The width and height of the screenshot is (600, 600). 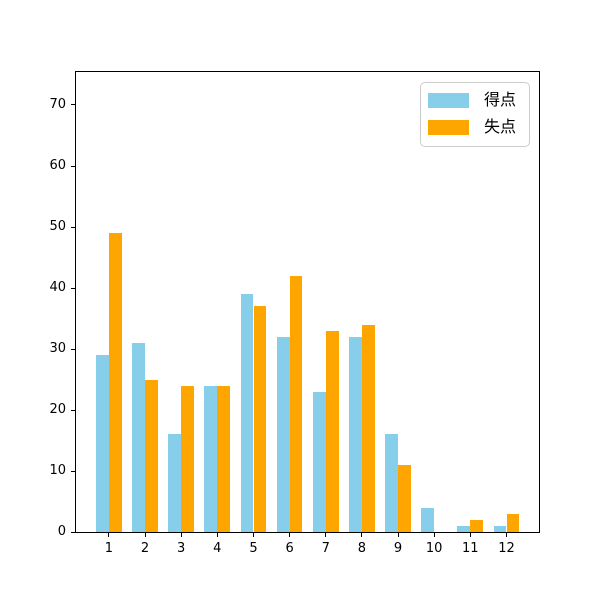 I want to click on x-tick-label: 10, so click(x=434, y=548).